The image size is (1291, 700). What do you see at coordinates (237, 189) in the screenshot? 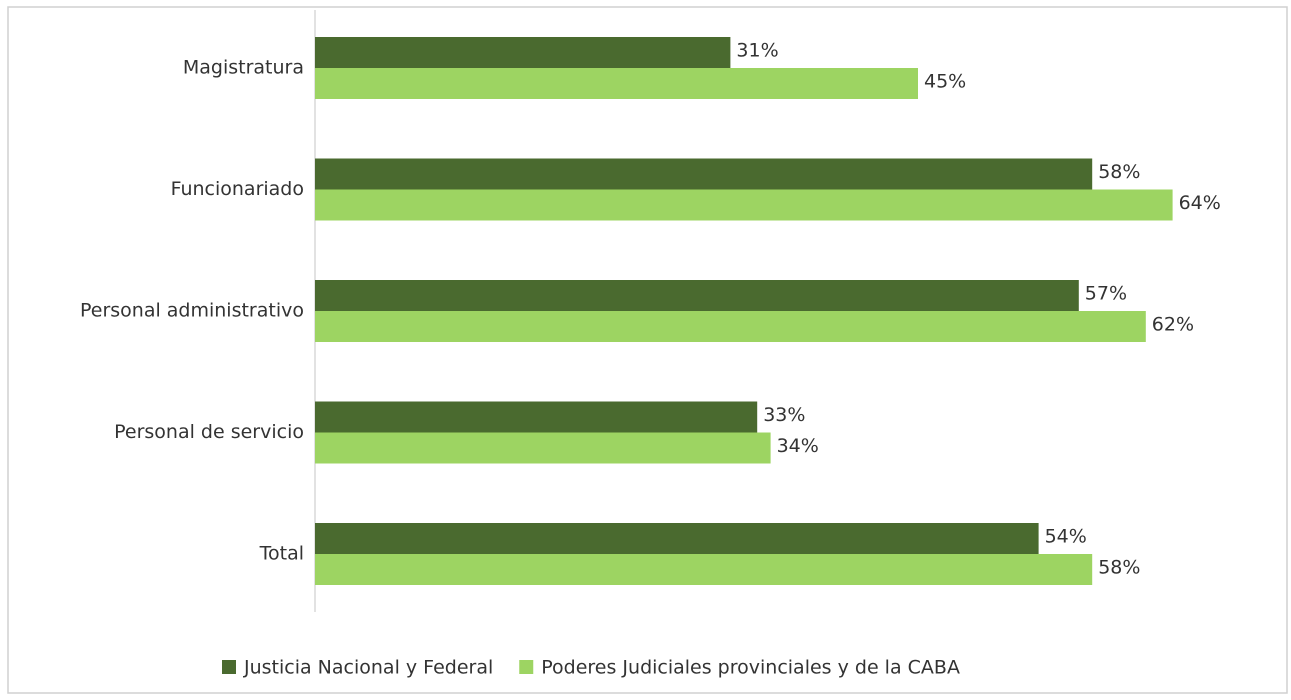
I see `y-tick-label: Funcionariado` at bounding box center [237, 189].